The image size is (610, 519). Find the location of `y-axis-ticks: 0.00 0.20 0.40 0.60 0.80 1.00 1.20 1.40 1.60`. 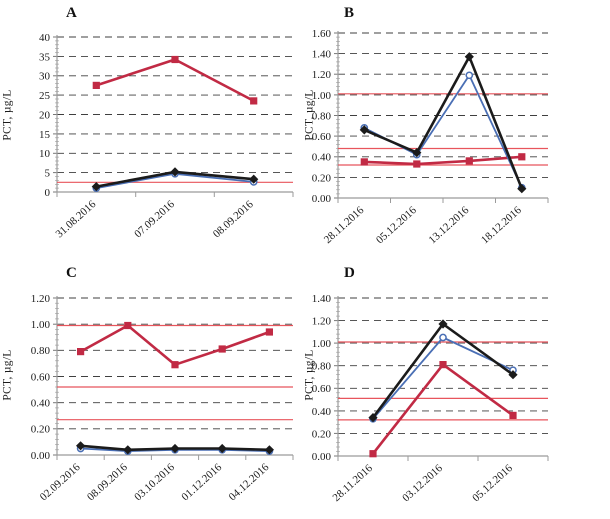

y-axis-ticks: 0.00 0.20 0.40 0.60 0.80 1.00 1.20 1.40 1.60 is located at coordinates (325, 116).